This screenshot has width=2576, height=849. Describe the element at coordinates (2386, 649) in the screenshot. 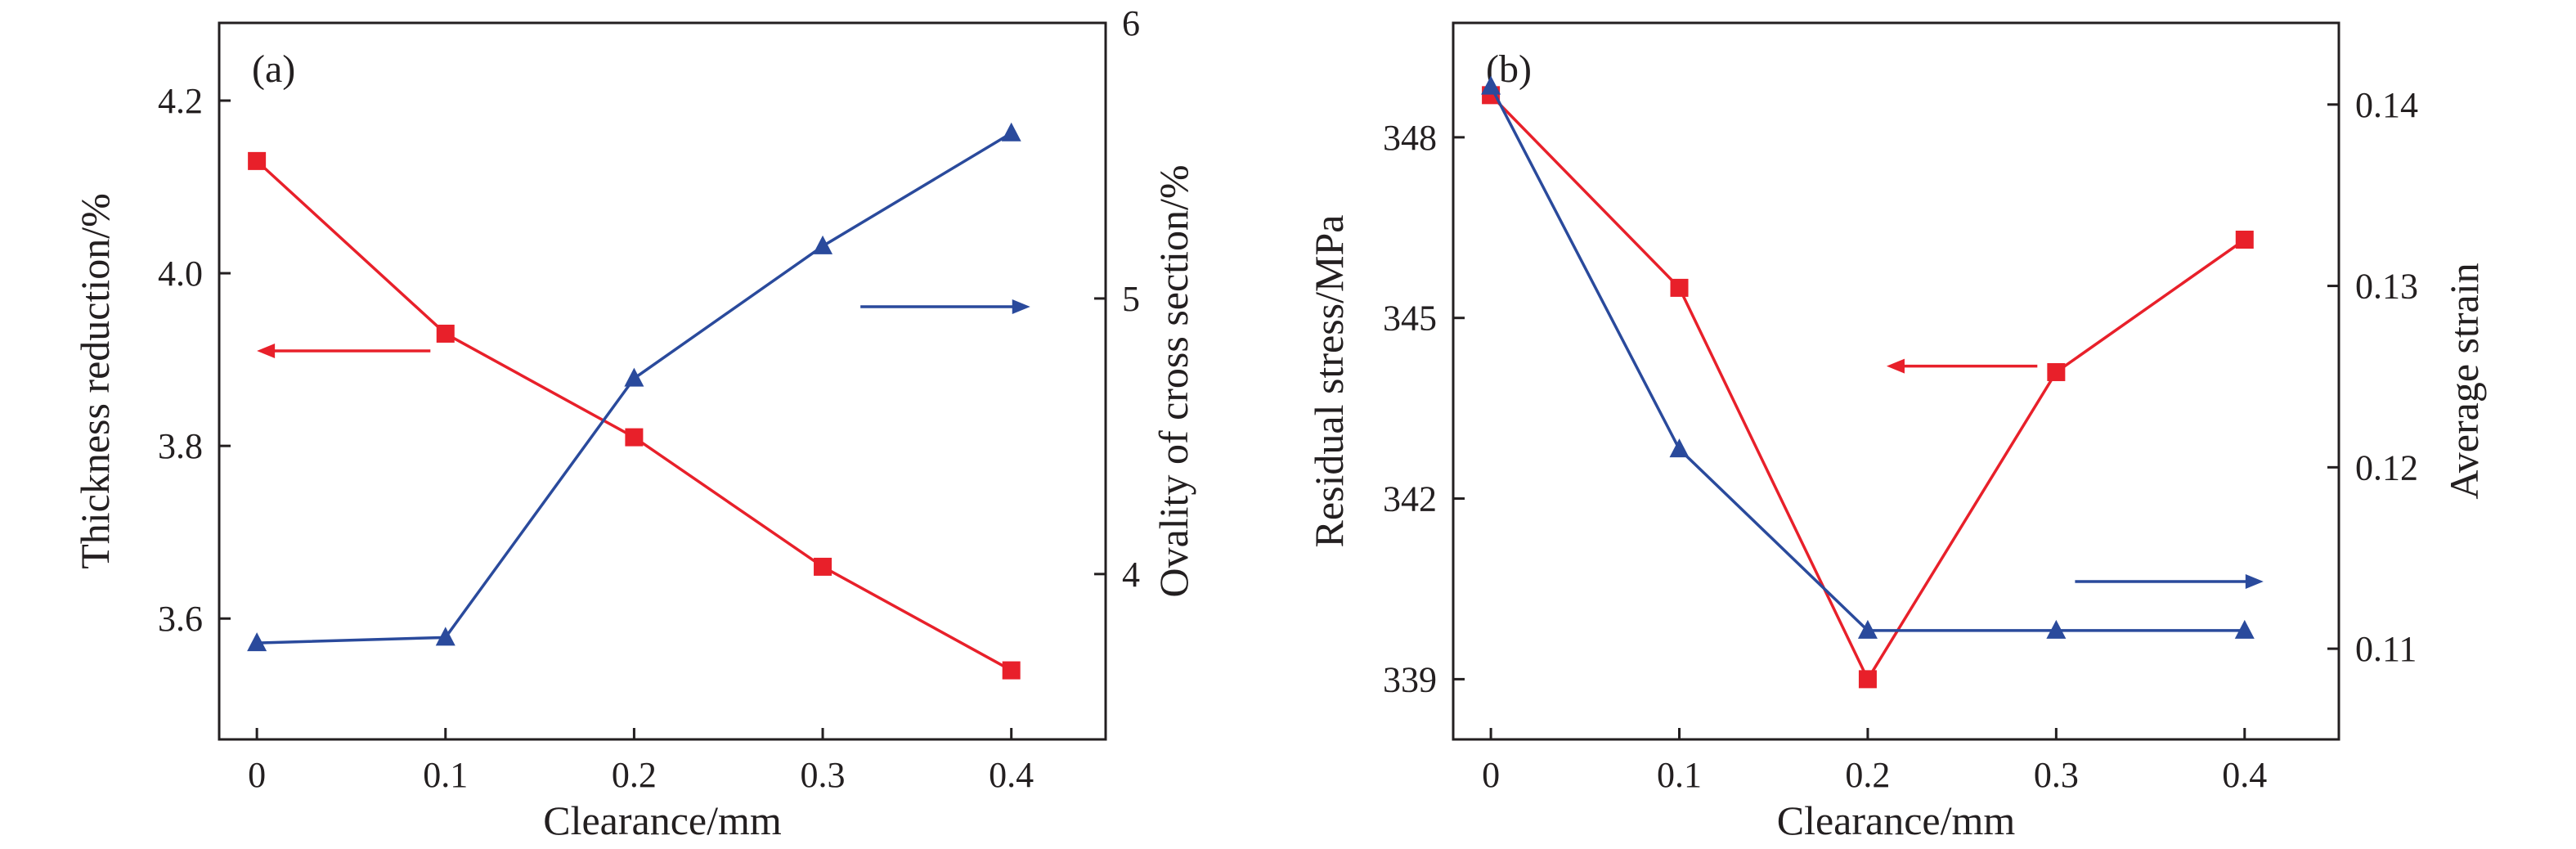

I see `y-right-tick-label: 0.11` at that location.